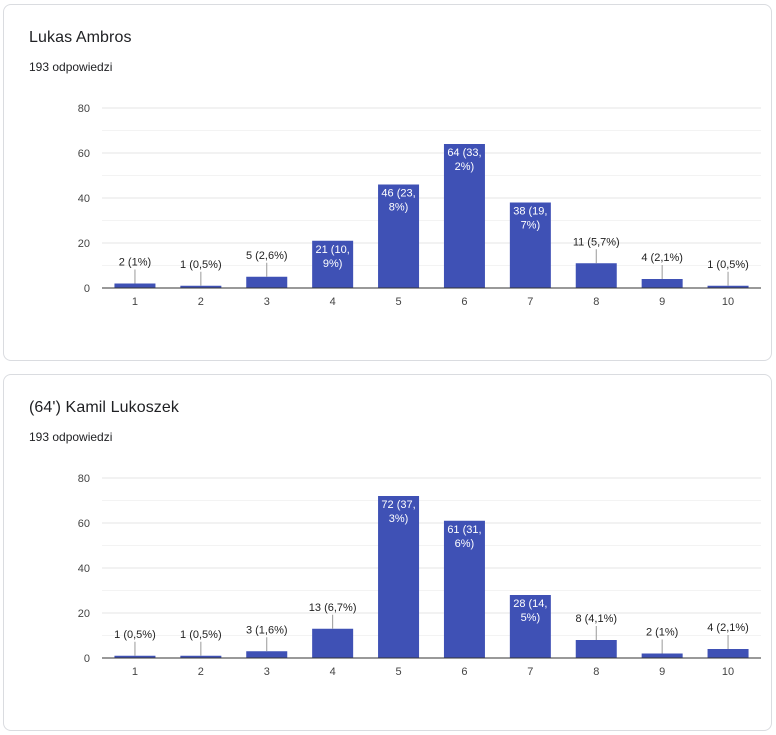 The height and width of the screenshot is (735, 776). What do you see at coordinates (398, 512) in the screenshot?
I see `data-label: 72 (37, 3%)` at bounding box center [398, 512].